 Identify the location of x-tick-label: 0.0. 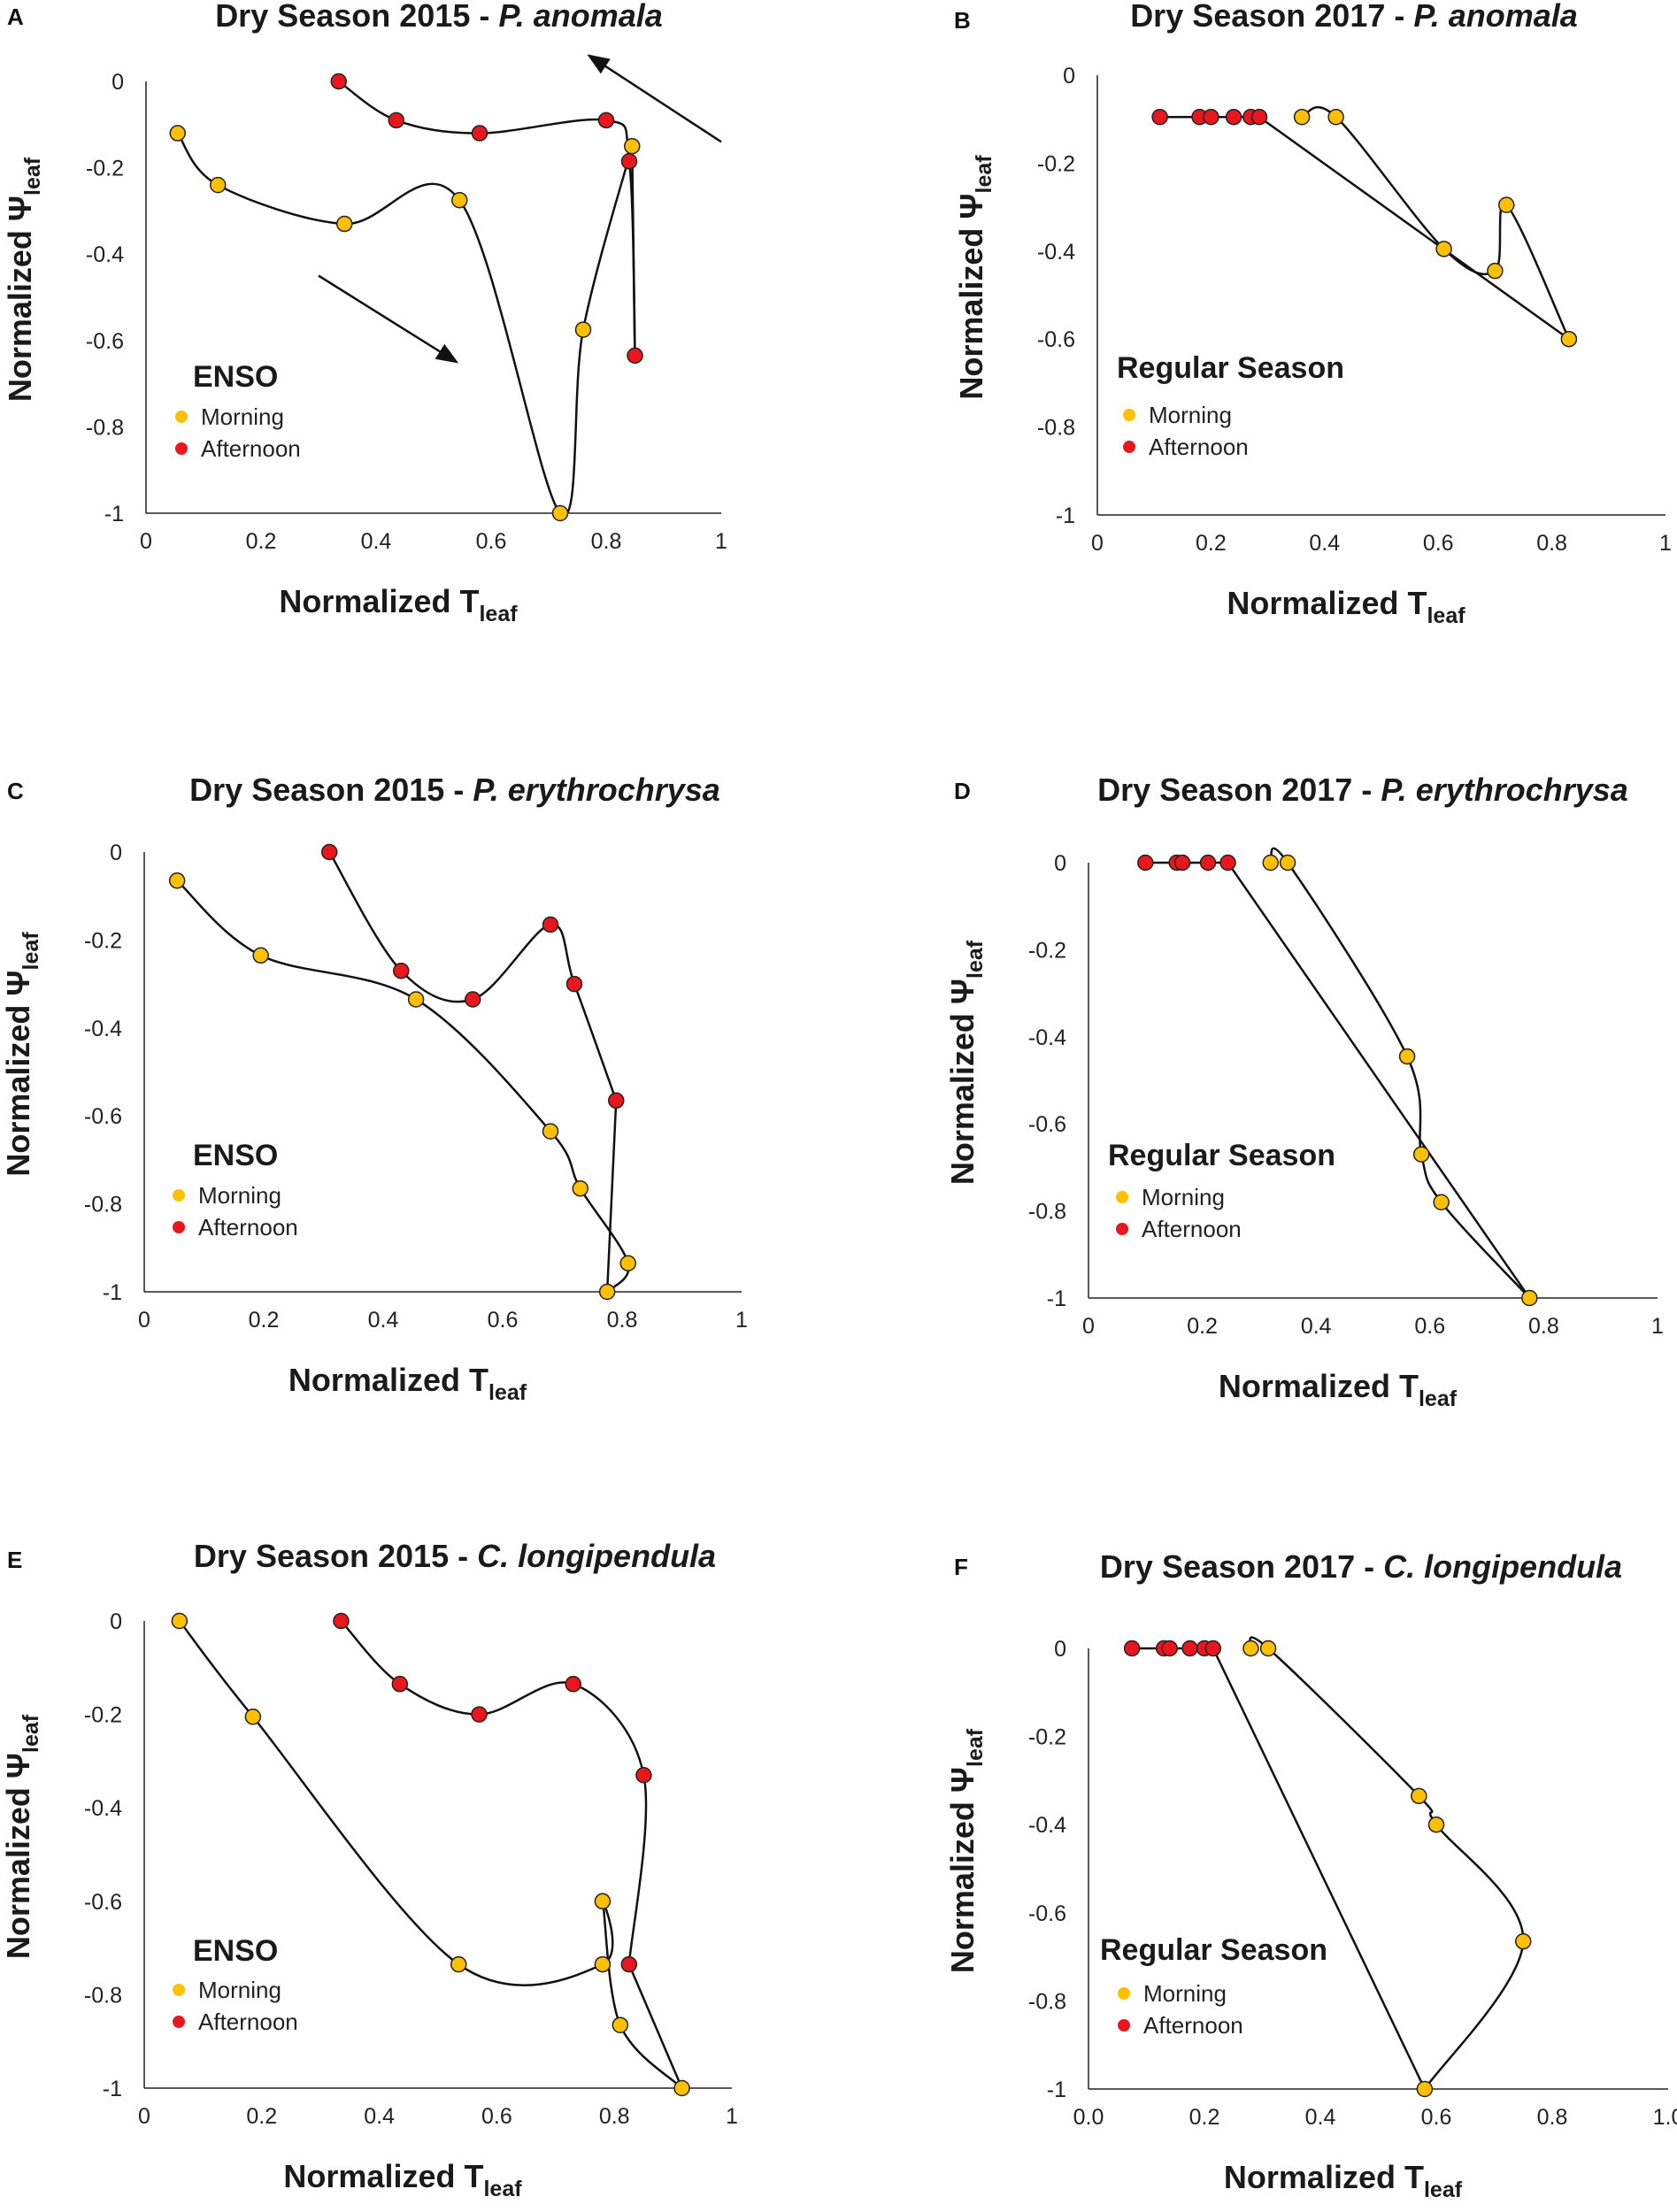
(1088, 2117).